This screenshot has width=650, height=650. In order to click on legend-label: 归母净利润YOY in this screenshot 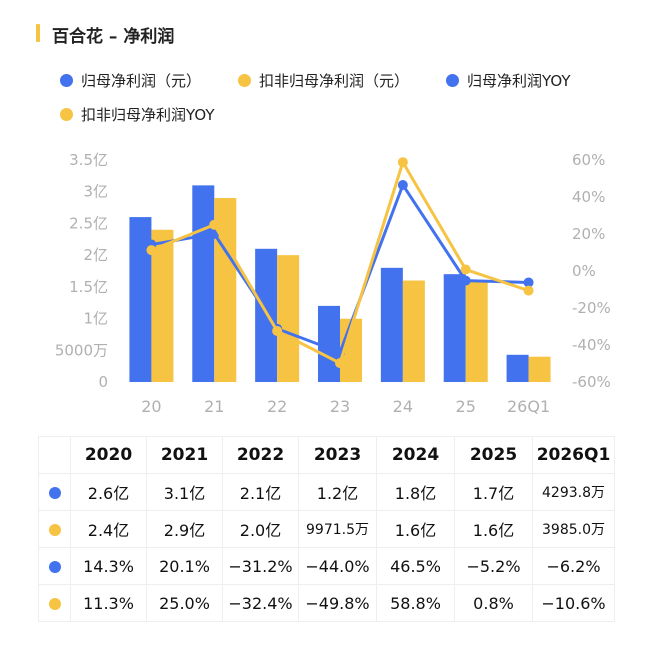, I will do `click(519, 81)`.